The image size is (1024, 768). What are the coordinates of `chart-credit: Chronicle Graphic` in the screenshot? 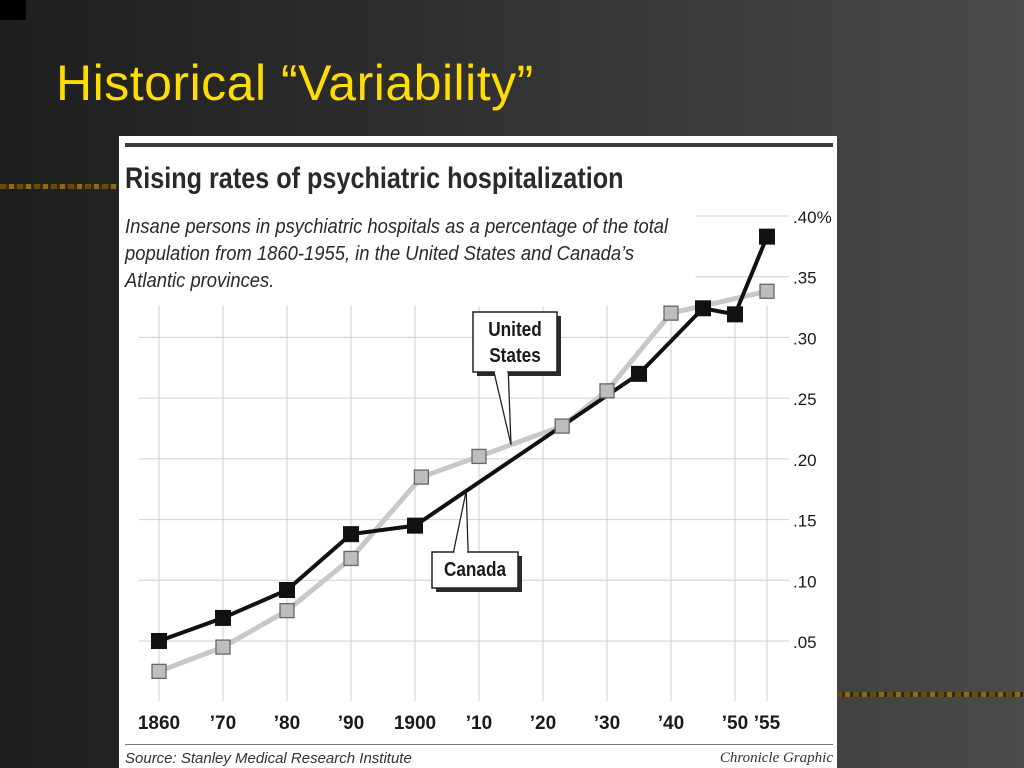 It's located at (776, 758).